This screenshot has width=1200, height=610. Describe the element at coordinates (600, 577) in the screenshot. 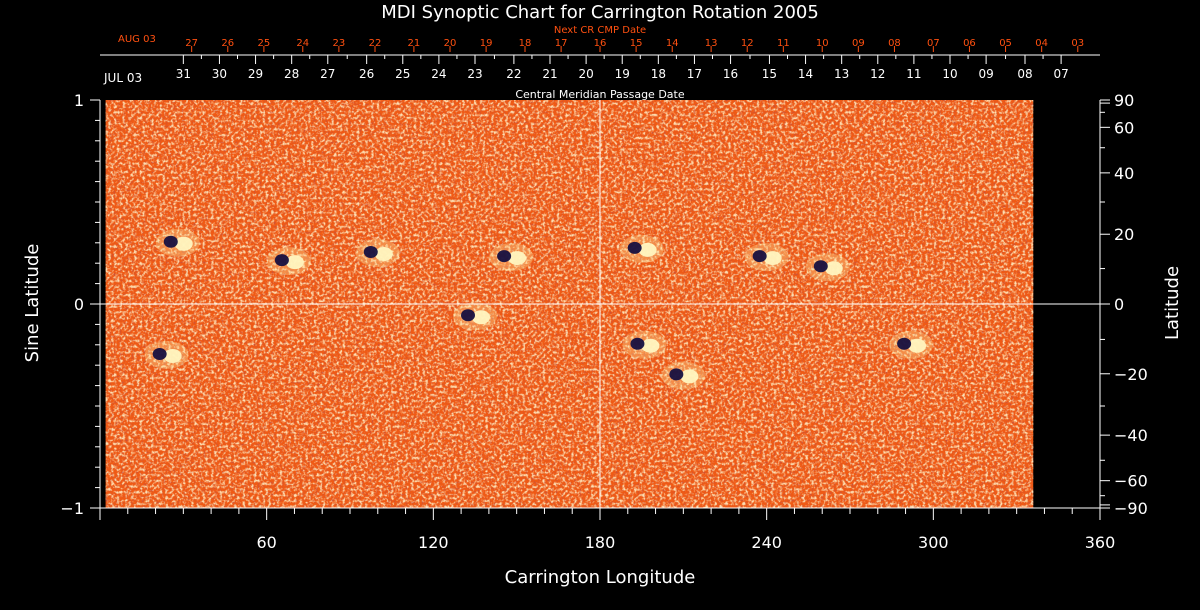

I see `x-axis-label: Carrington Longitude` at that location.